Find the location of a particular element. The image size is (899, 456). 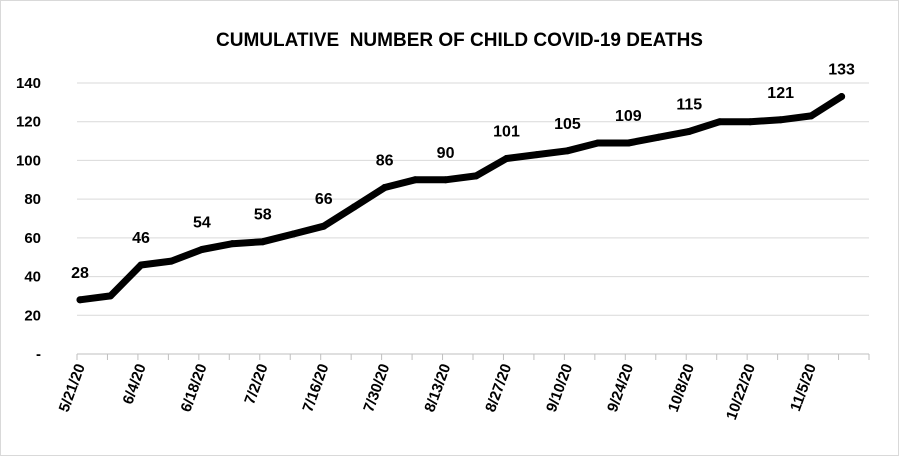

data-label: 121 is located at coordinates (780, 93).